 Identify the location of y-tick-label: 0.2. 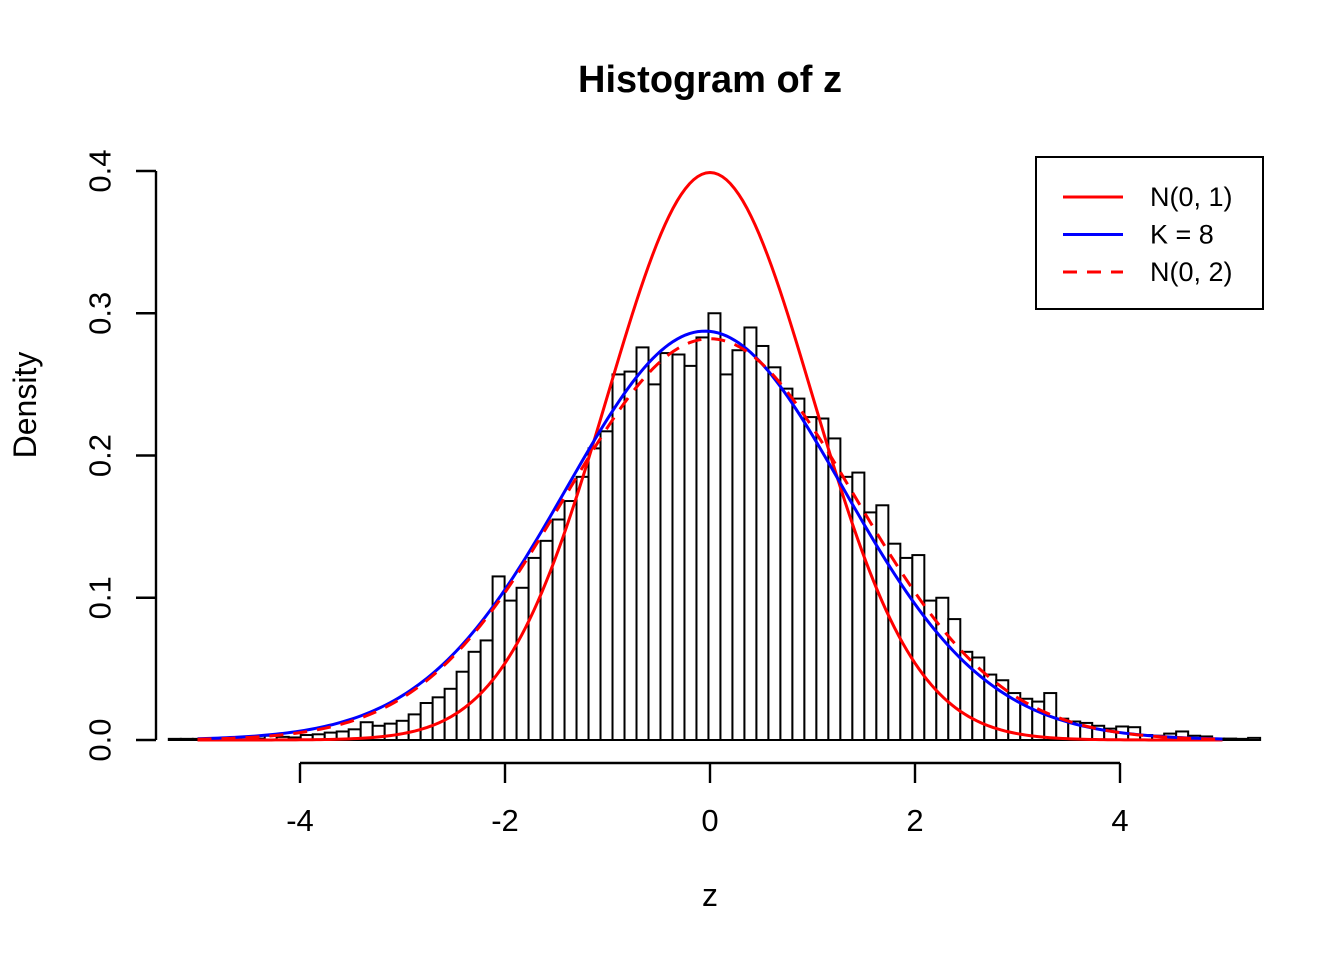
(100, 455).